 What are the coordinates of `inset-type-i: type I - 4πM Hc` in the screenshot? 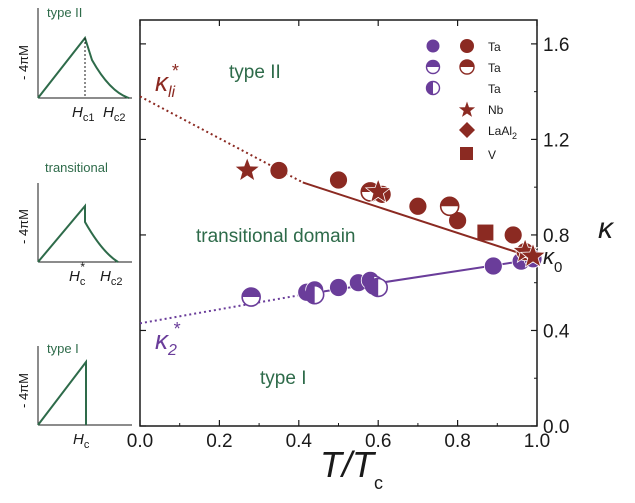 It's located at (74, 396).